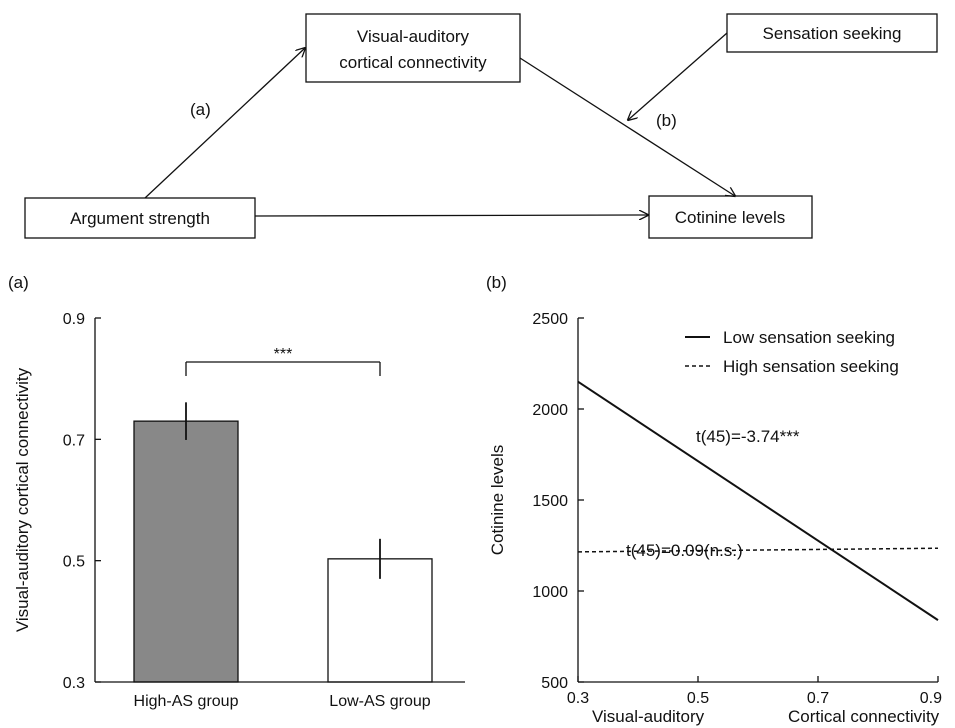  What do you see at coordinates (678, 76) in the screenshot?
I see `arrow-moderation` at bounding box center [678, 76].